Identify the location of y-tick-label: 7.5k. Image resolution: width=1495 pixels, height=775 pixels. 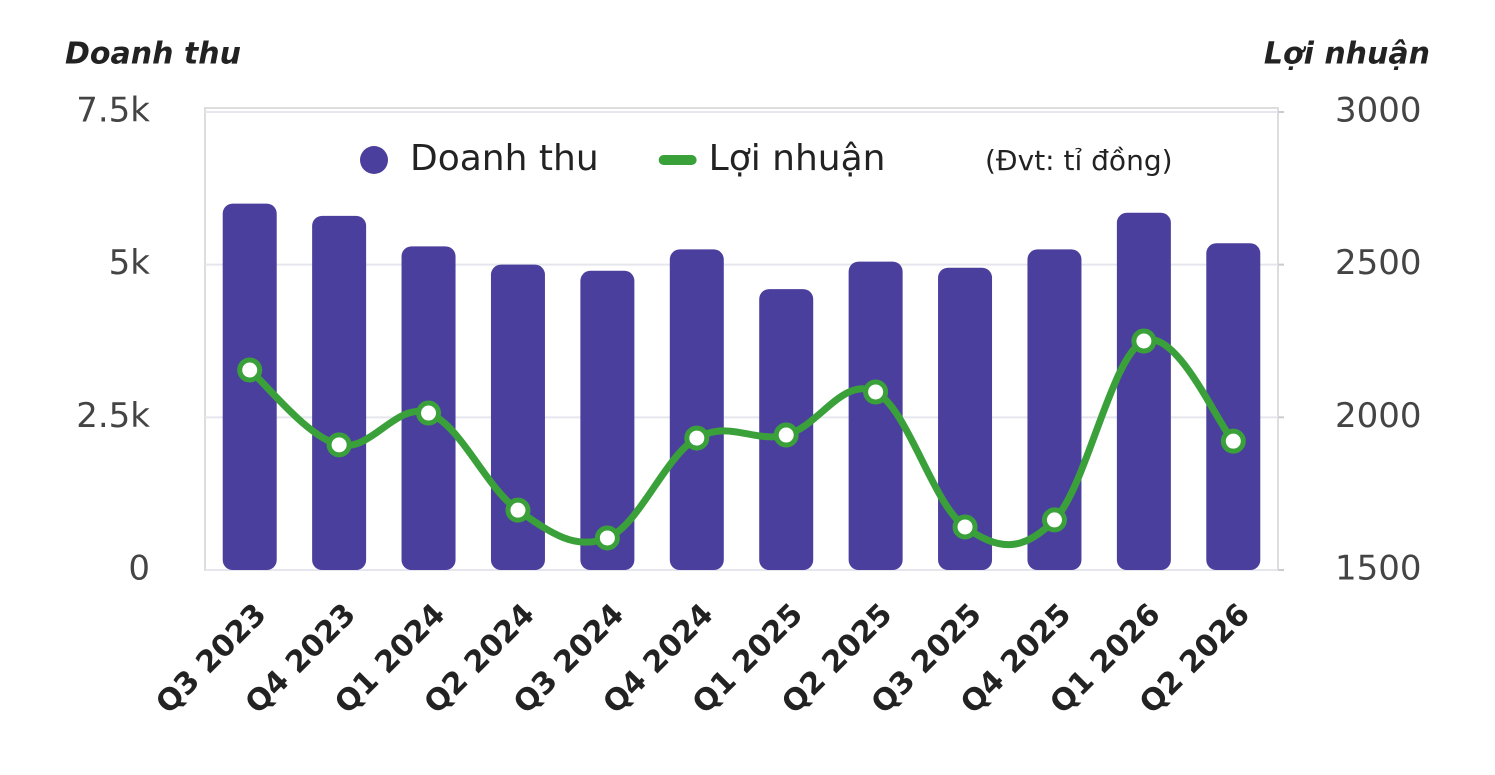
(113, 111).